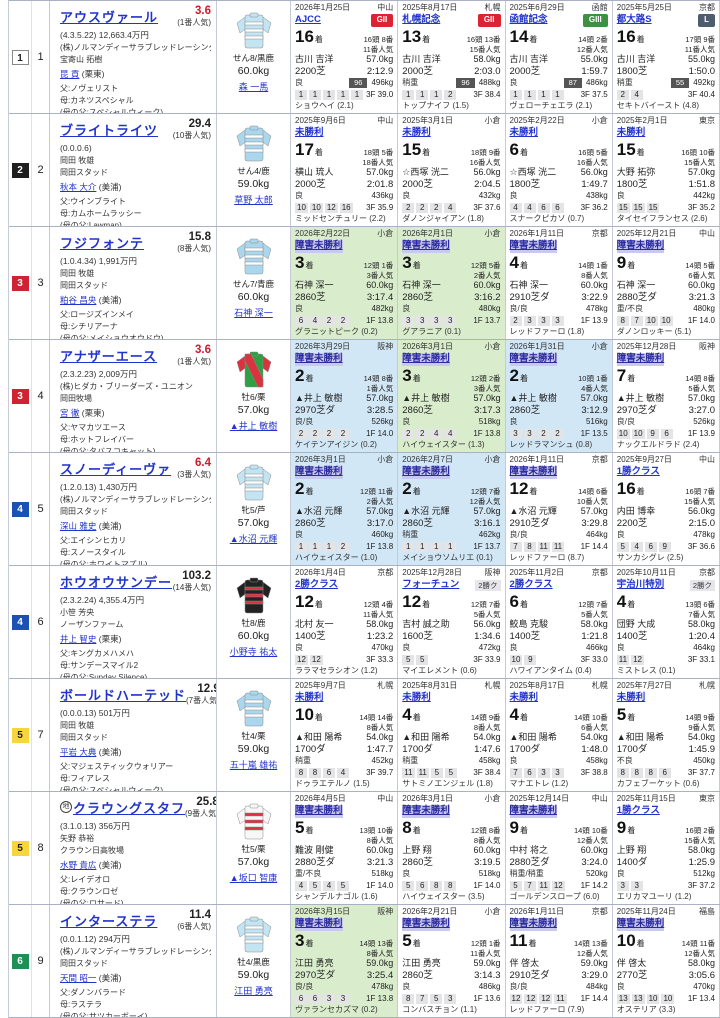  I want to click on horse-name-link: インターステラ, so click(109, 921).